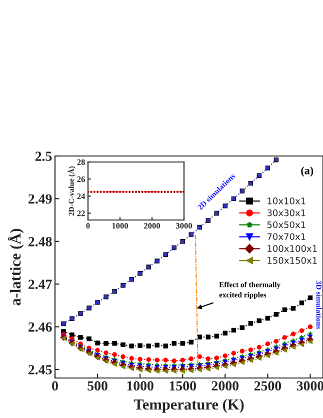  What do you see at coordinates (183, 386) in the screenshot?
I see `x-tick-label: 1500` at bounding box center [183, 386].